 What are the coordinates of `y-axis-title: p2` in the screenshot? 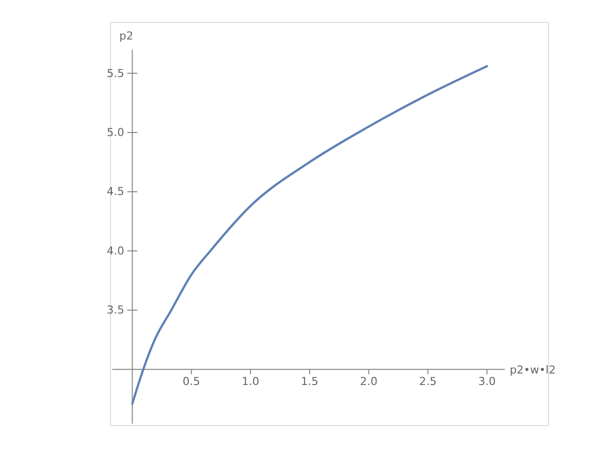 It's located at (126, 36).